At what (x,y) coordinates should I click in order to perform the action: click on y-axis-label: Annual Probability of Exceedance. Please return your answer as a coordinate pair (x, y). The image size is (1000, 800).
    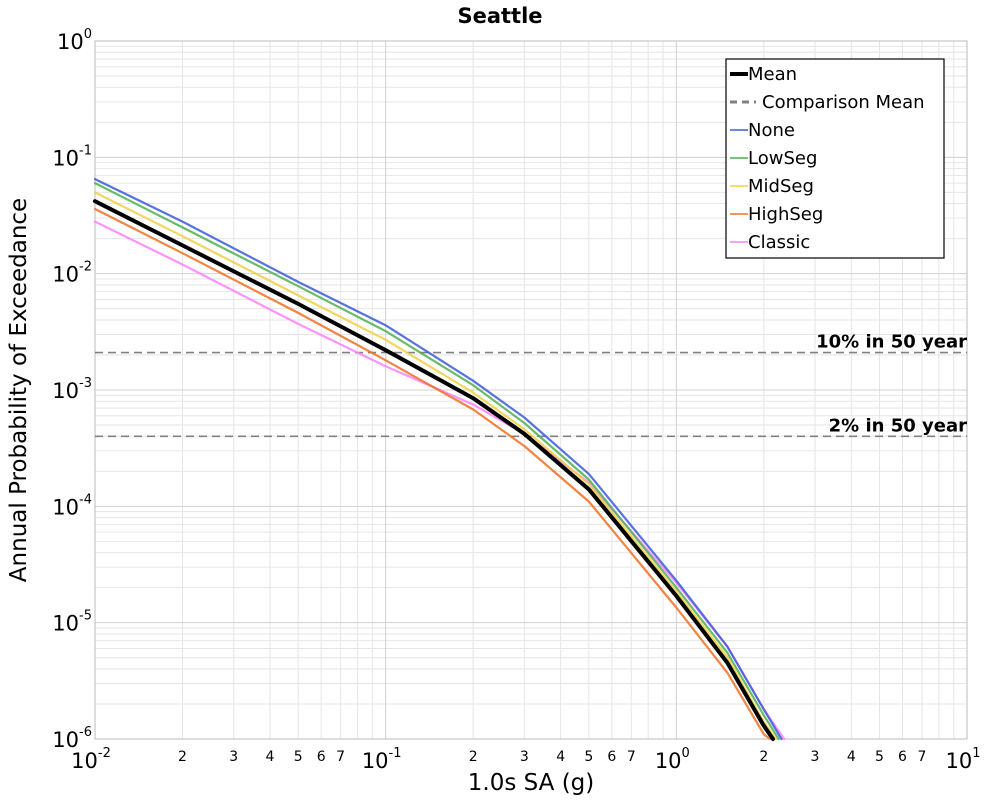
    Looking at the image, I should click on (19, 390).